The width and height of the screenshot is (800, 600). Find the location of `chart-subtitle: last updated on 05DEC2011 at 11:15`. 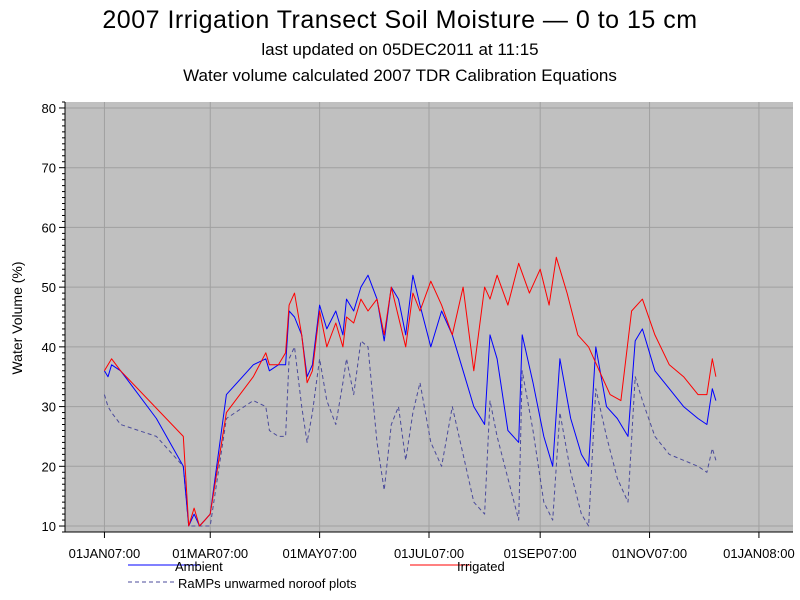

chart-subtitle: last updated on 05DEC2011 at 11:15 is located at coordinates (400, 49).